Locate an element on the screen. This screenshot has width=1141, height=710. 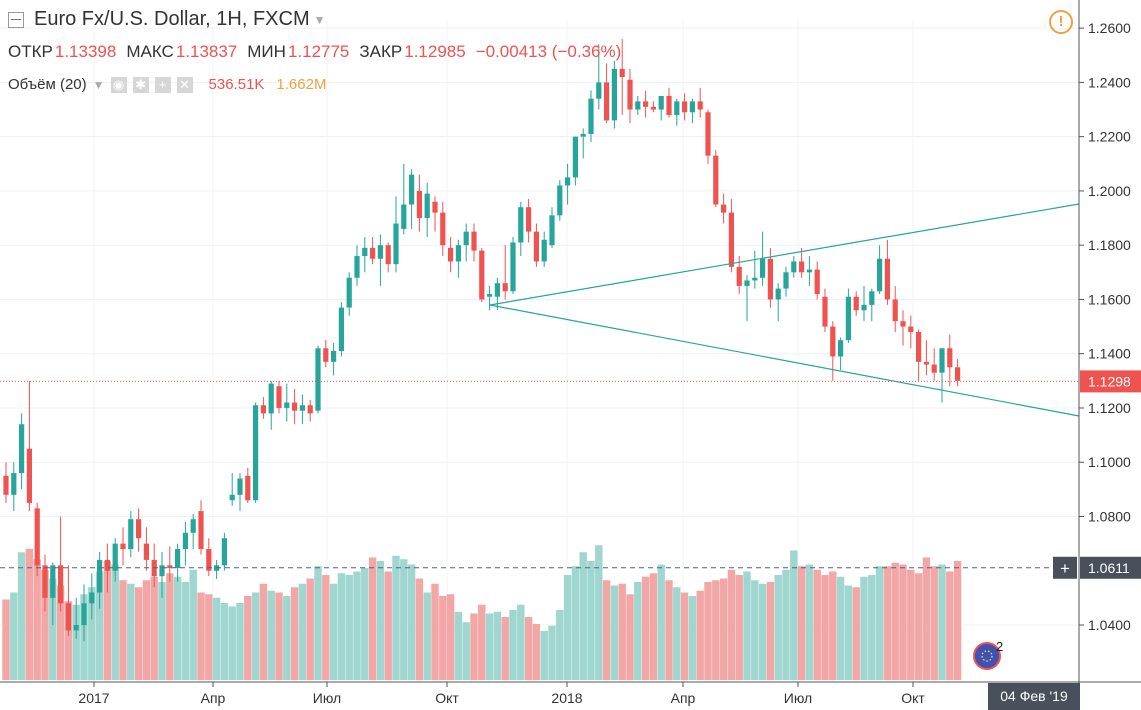
last-price-label: 1.1298 is located at coordinates (1109, 381).